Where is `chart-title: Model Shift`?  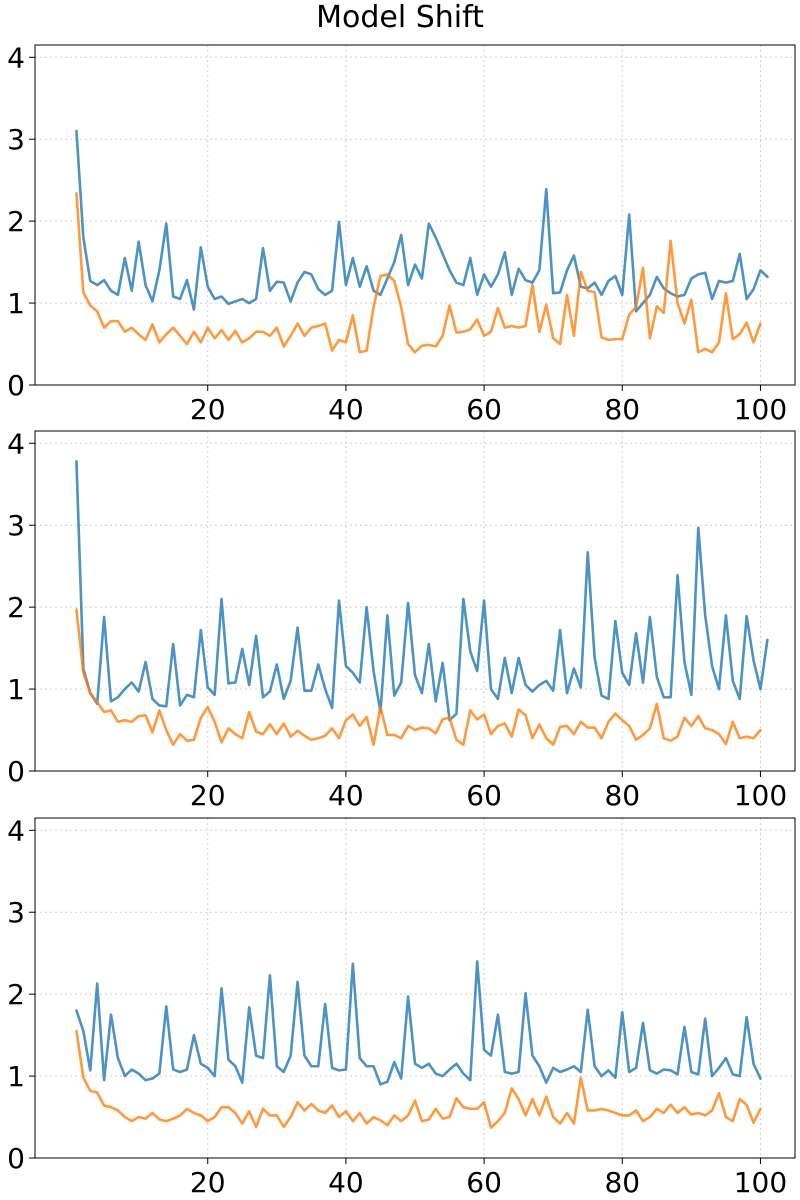
chart-title: Model Shift is located at coordinates (400, 17).